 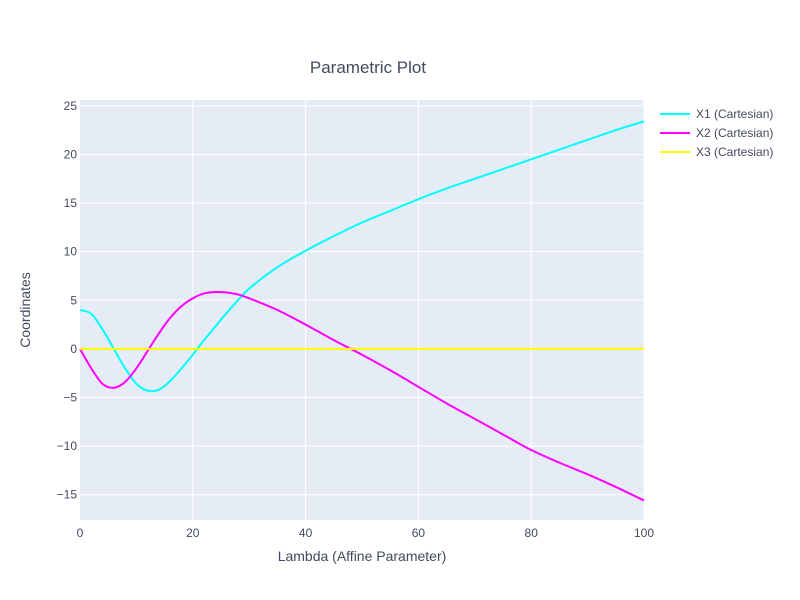 What do you see at coordinates (644, 533) in the screenshot?
I see `x-tick-label: 100` at bounding box center [644, 533].